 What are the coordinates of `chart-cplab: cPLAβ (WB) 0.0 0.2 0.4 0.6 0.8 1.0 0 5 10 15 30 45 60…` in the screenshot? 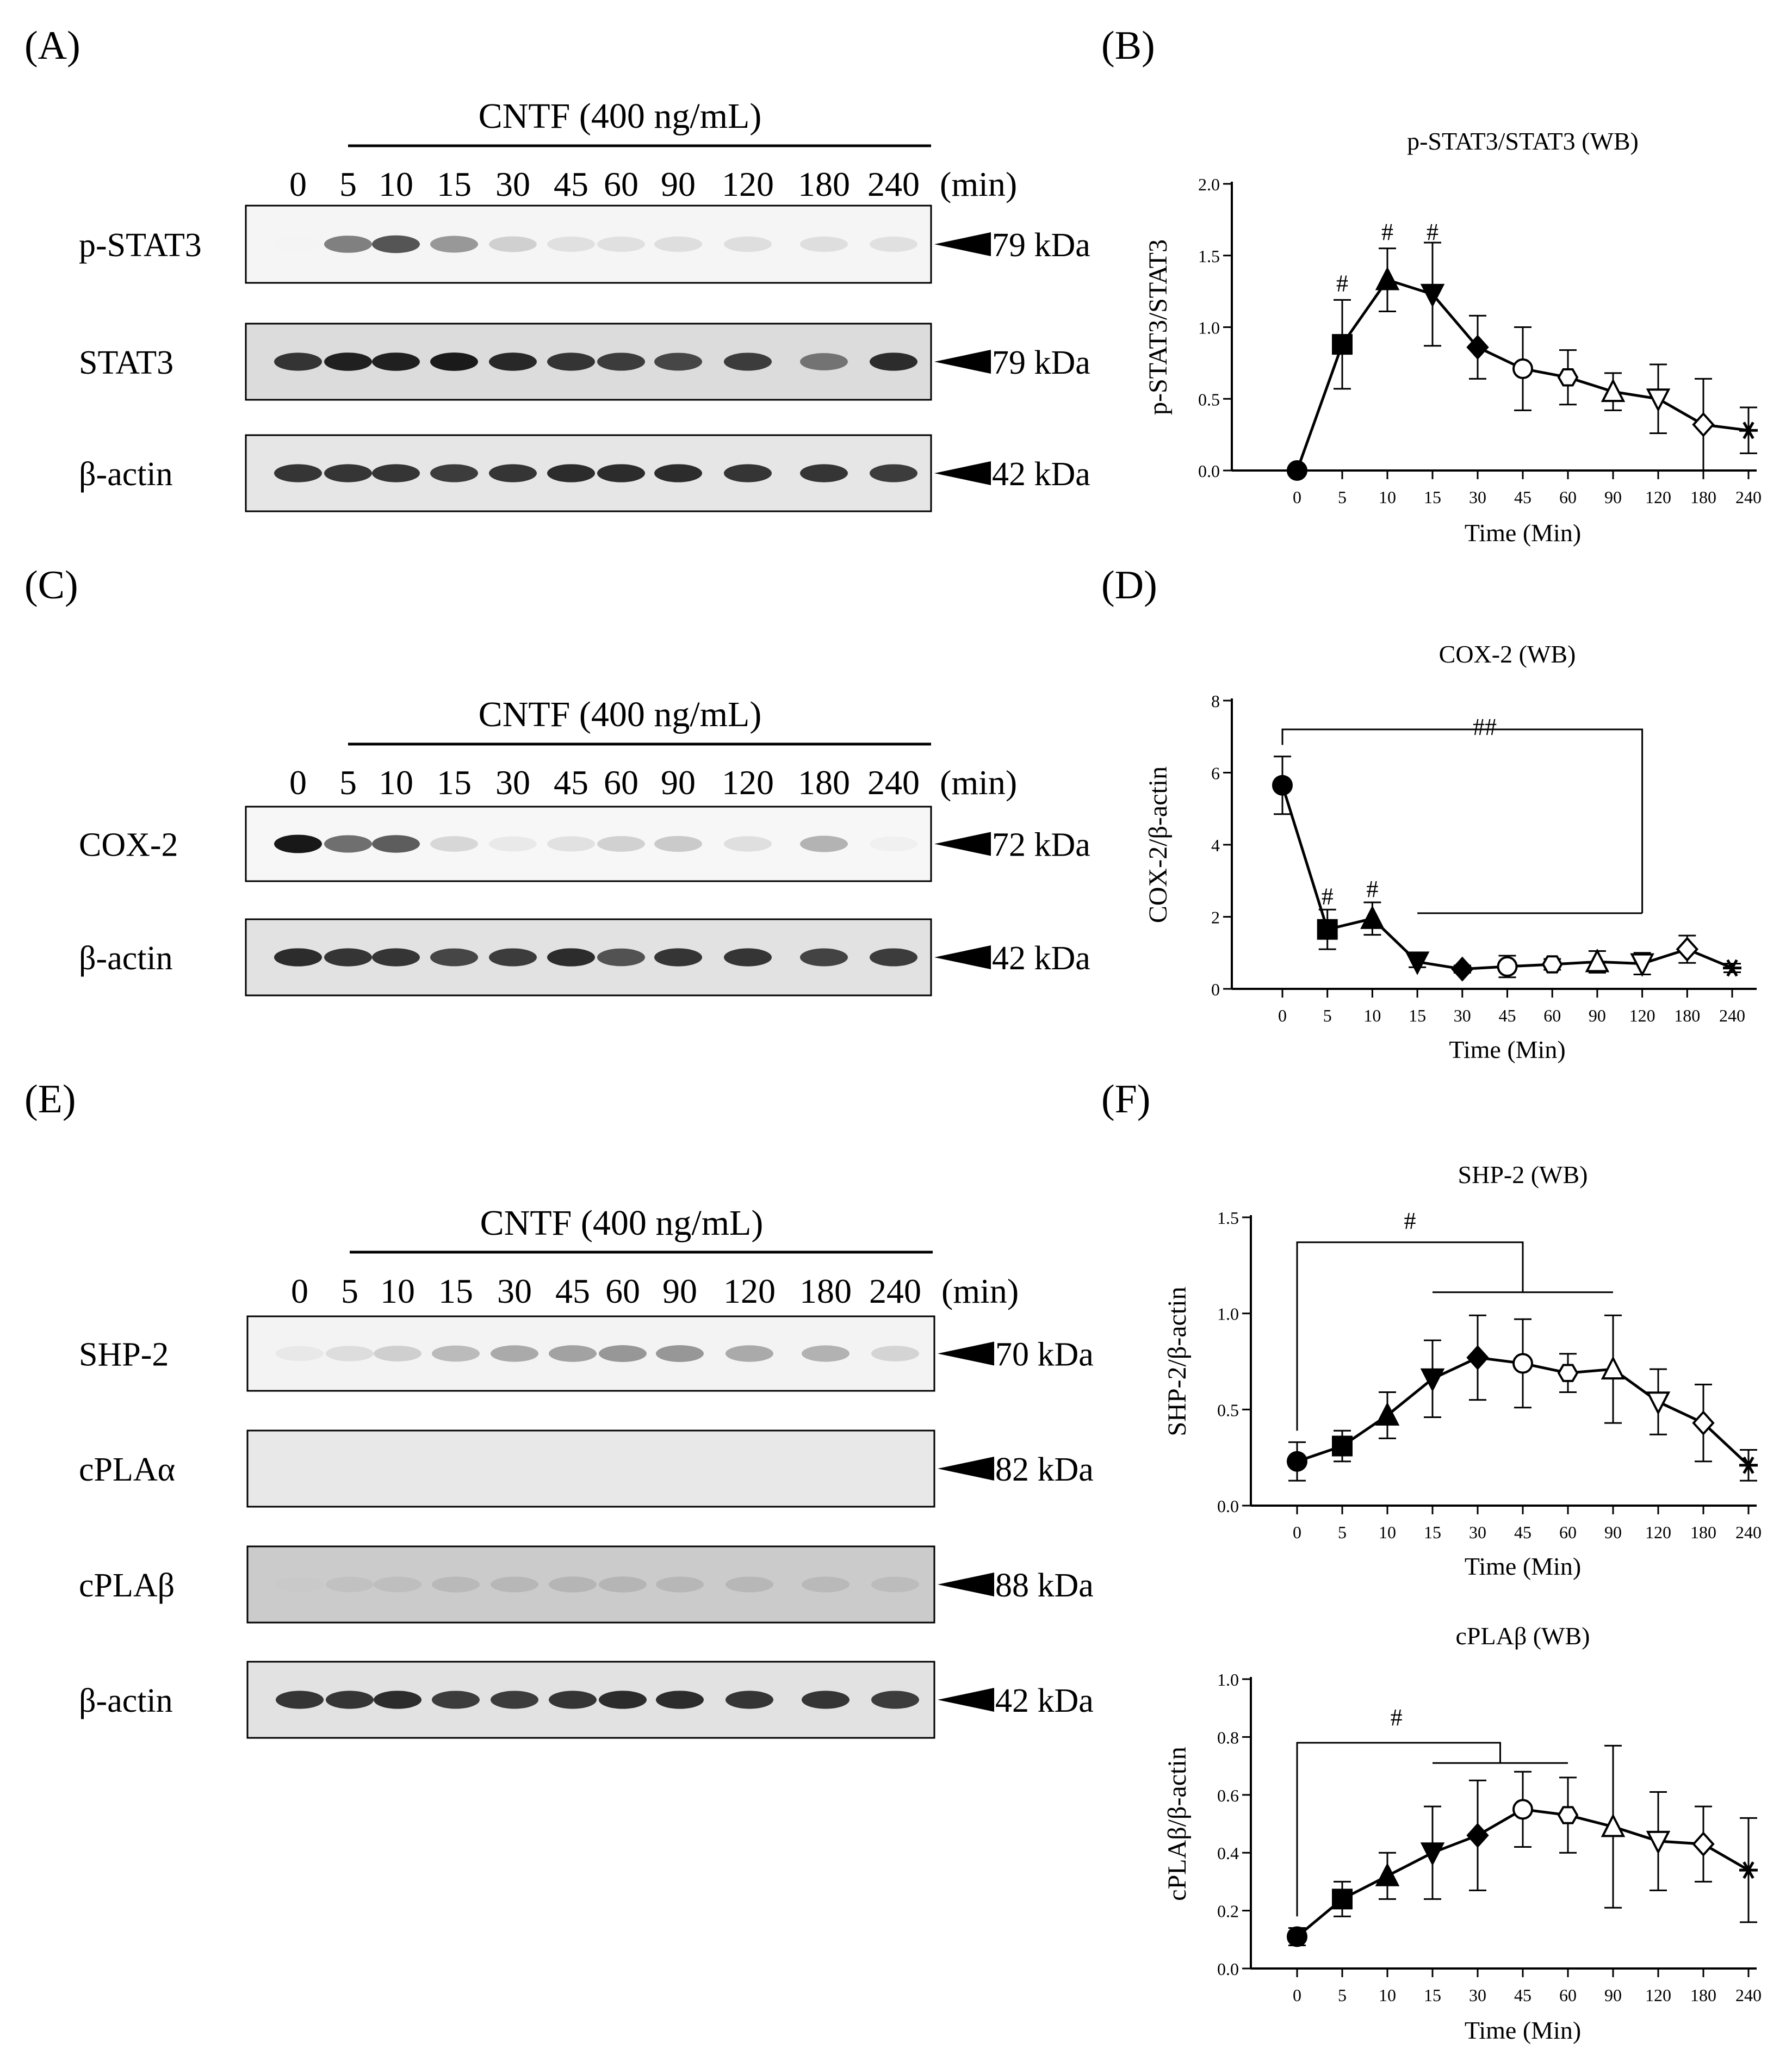 It's located at (1462, 1833).